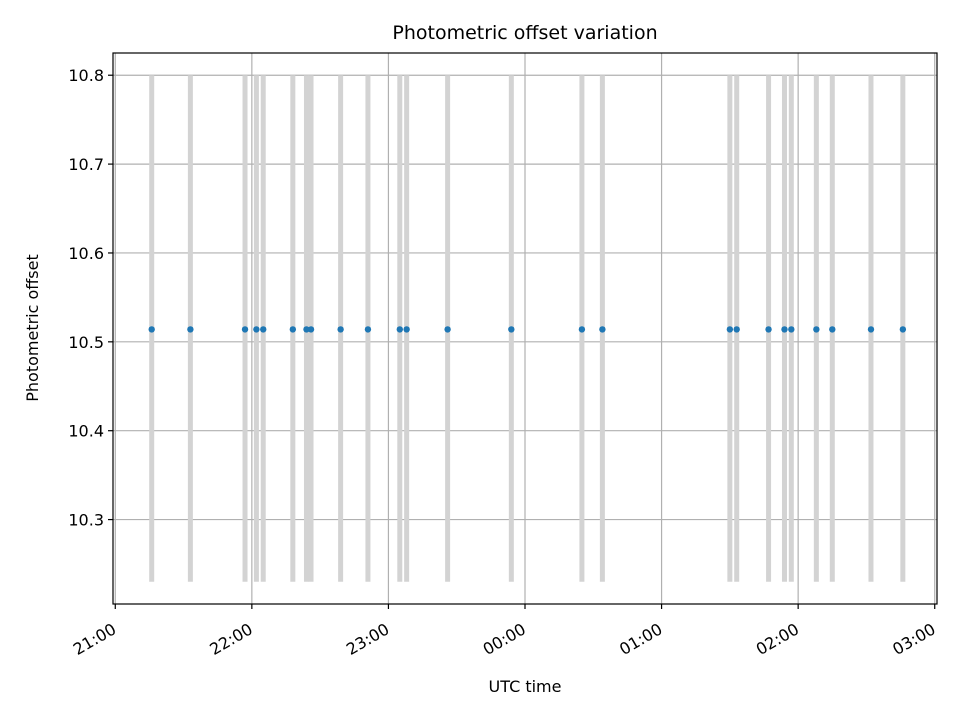 The height and width of the screenshot is (720, 960). What do you see at coordinates (86, 253) in the screenshot?
I see `y-tick-label: 10.6` at bounding box center [86, 253].